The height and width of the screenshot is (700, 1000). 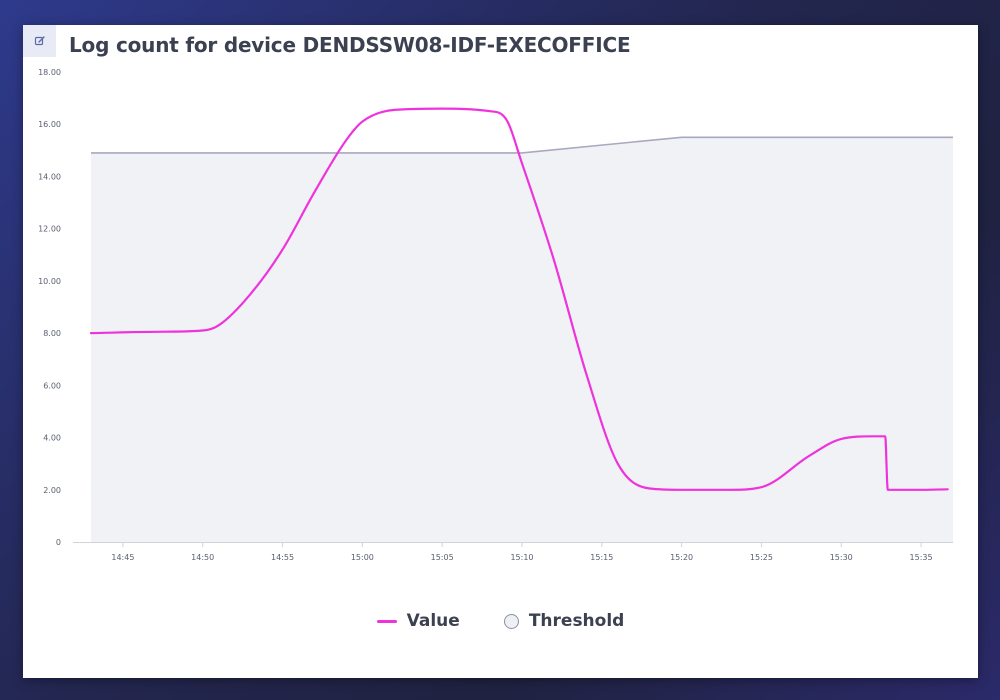 I want to click on x-tick-label: 14:50, so click(x=202, y=557).